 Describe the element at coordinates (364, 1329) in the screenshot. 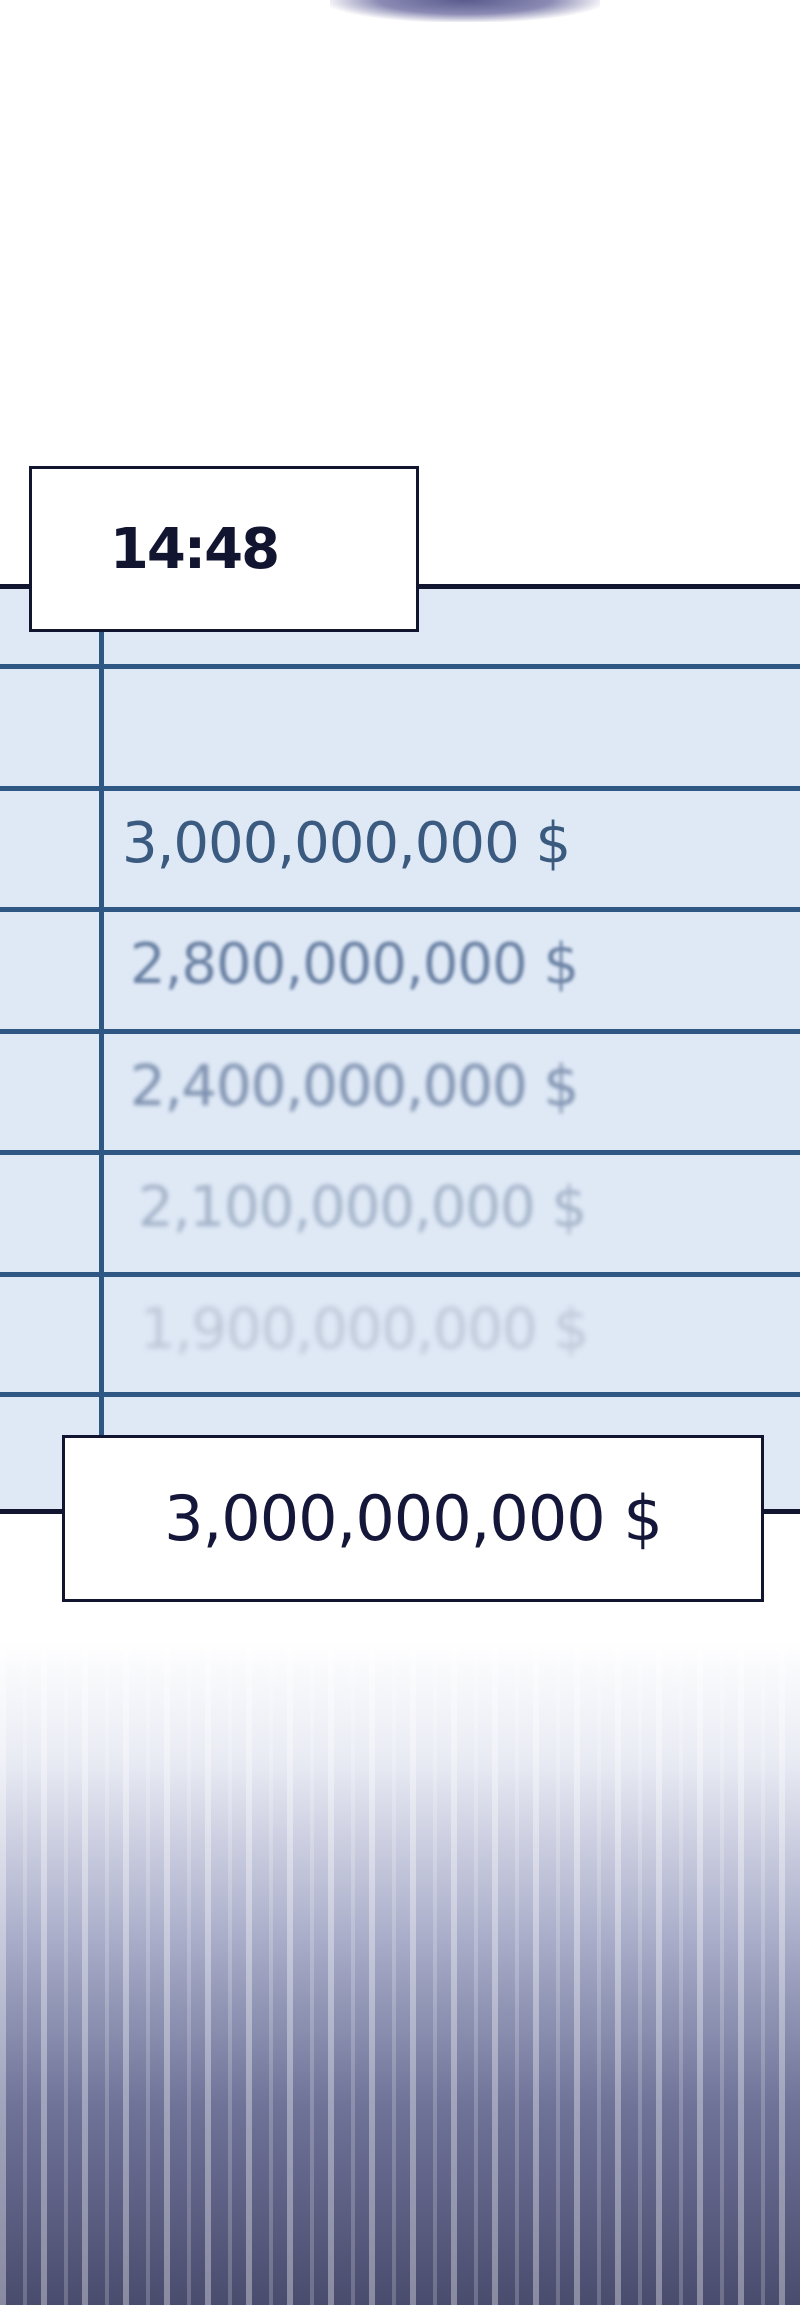

I see `table-row-value: 1,900,000,000 $` at that location.